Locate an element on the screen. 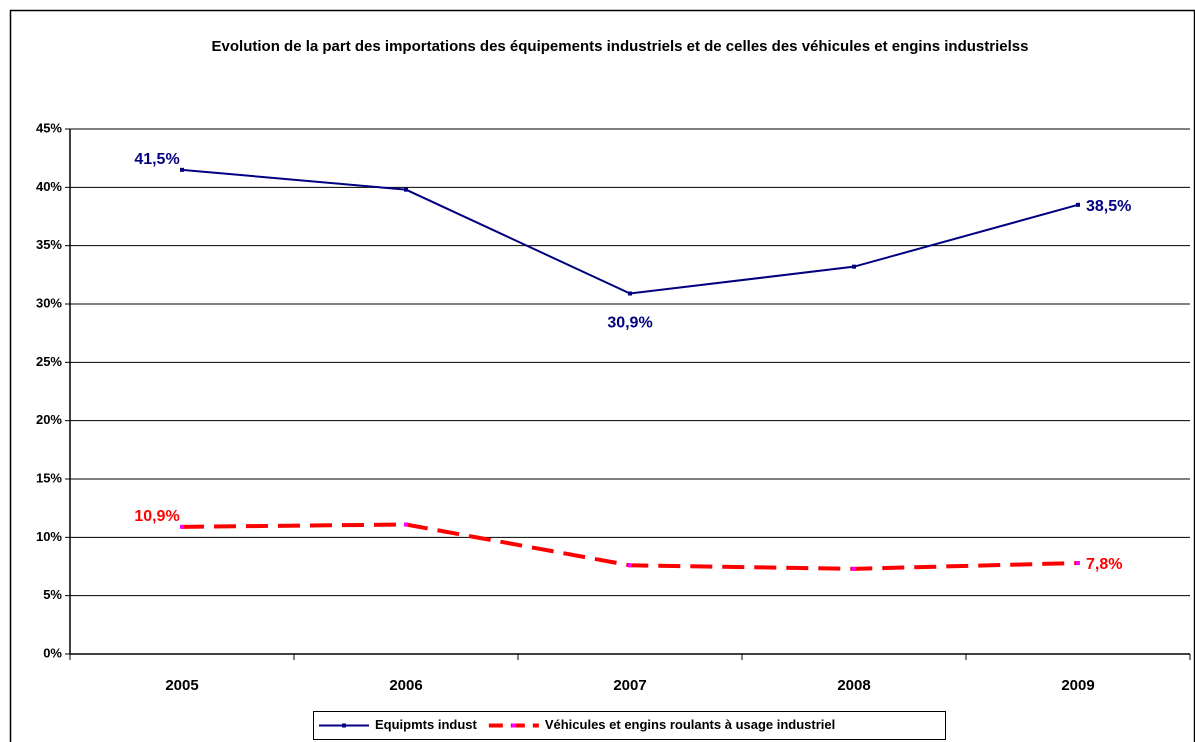  y-tick-label: 15% is located at coordinates (49, 477).